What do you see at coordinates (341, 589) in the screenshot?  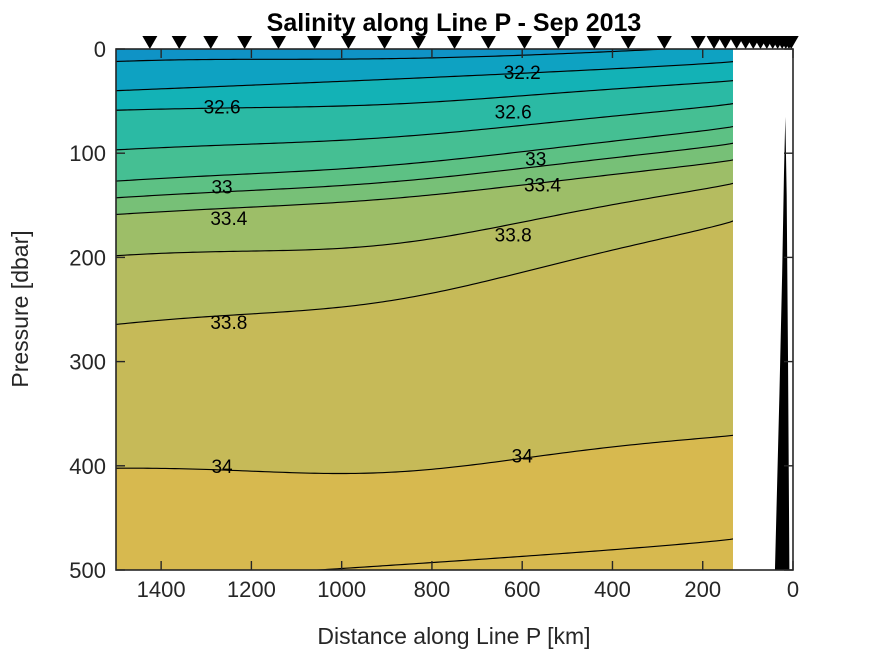 I see `x-tick-label: 1000` at bounding box center [341, 589].